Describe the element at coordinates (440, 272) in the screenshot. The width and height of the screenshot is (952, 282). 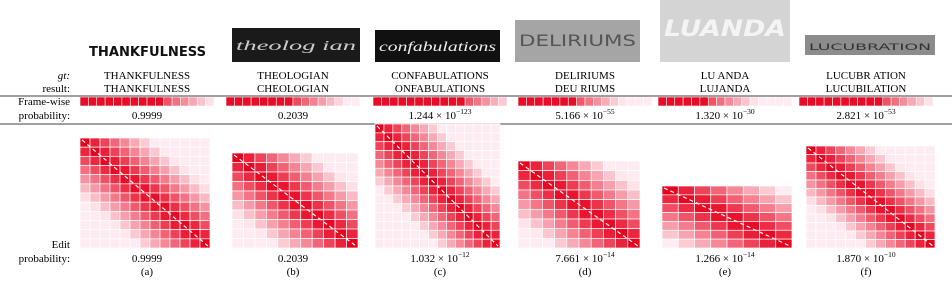
I see `subfigure-label: (c)` at that location.